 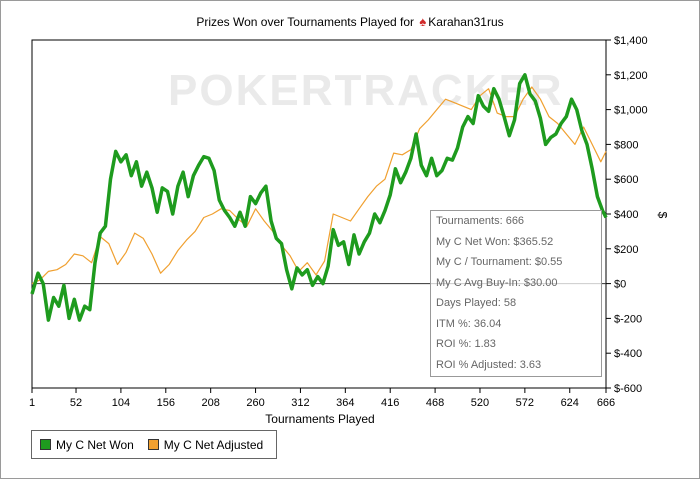 What do you see at coordinates (345, 403) in the screenshot?
I see `x-tick-label: 364` at bounding box center [345, 403].